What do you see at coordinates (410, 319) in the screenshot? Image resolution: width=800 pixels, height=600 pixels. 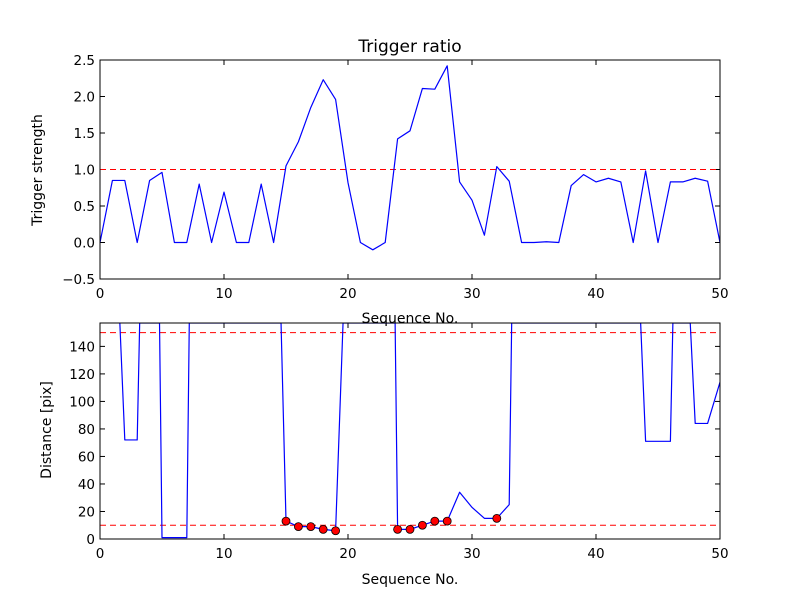 I see `top-x-axis-label: Sequence No.` at bounding box center [410, 319].